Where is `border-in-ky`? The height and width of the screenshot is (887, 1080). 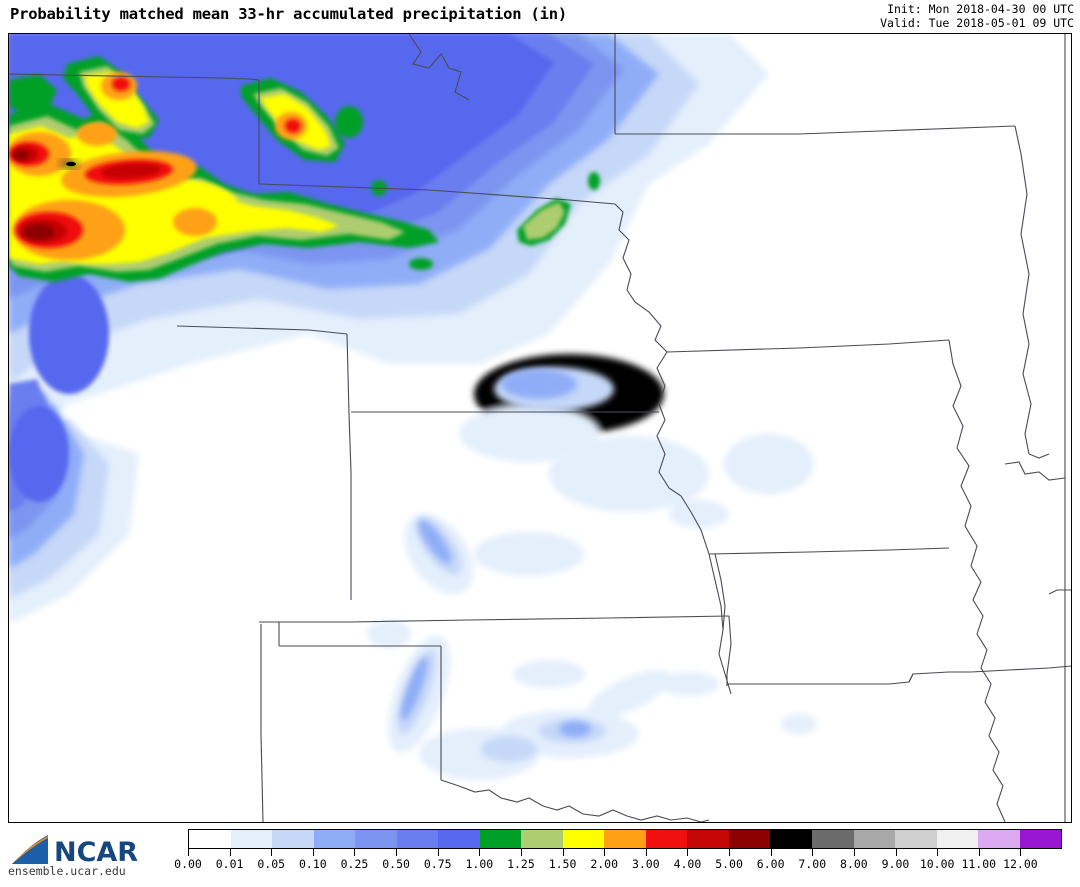
border-in-ky is located at coordinates (1059, 592).